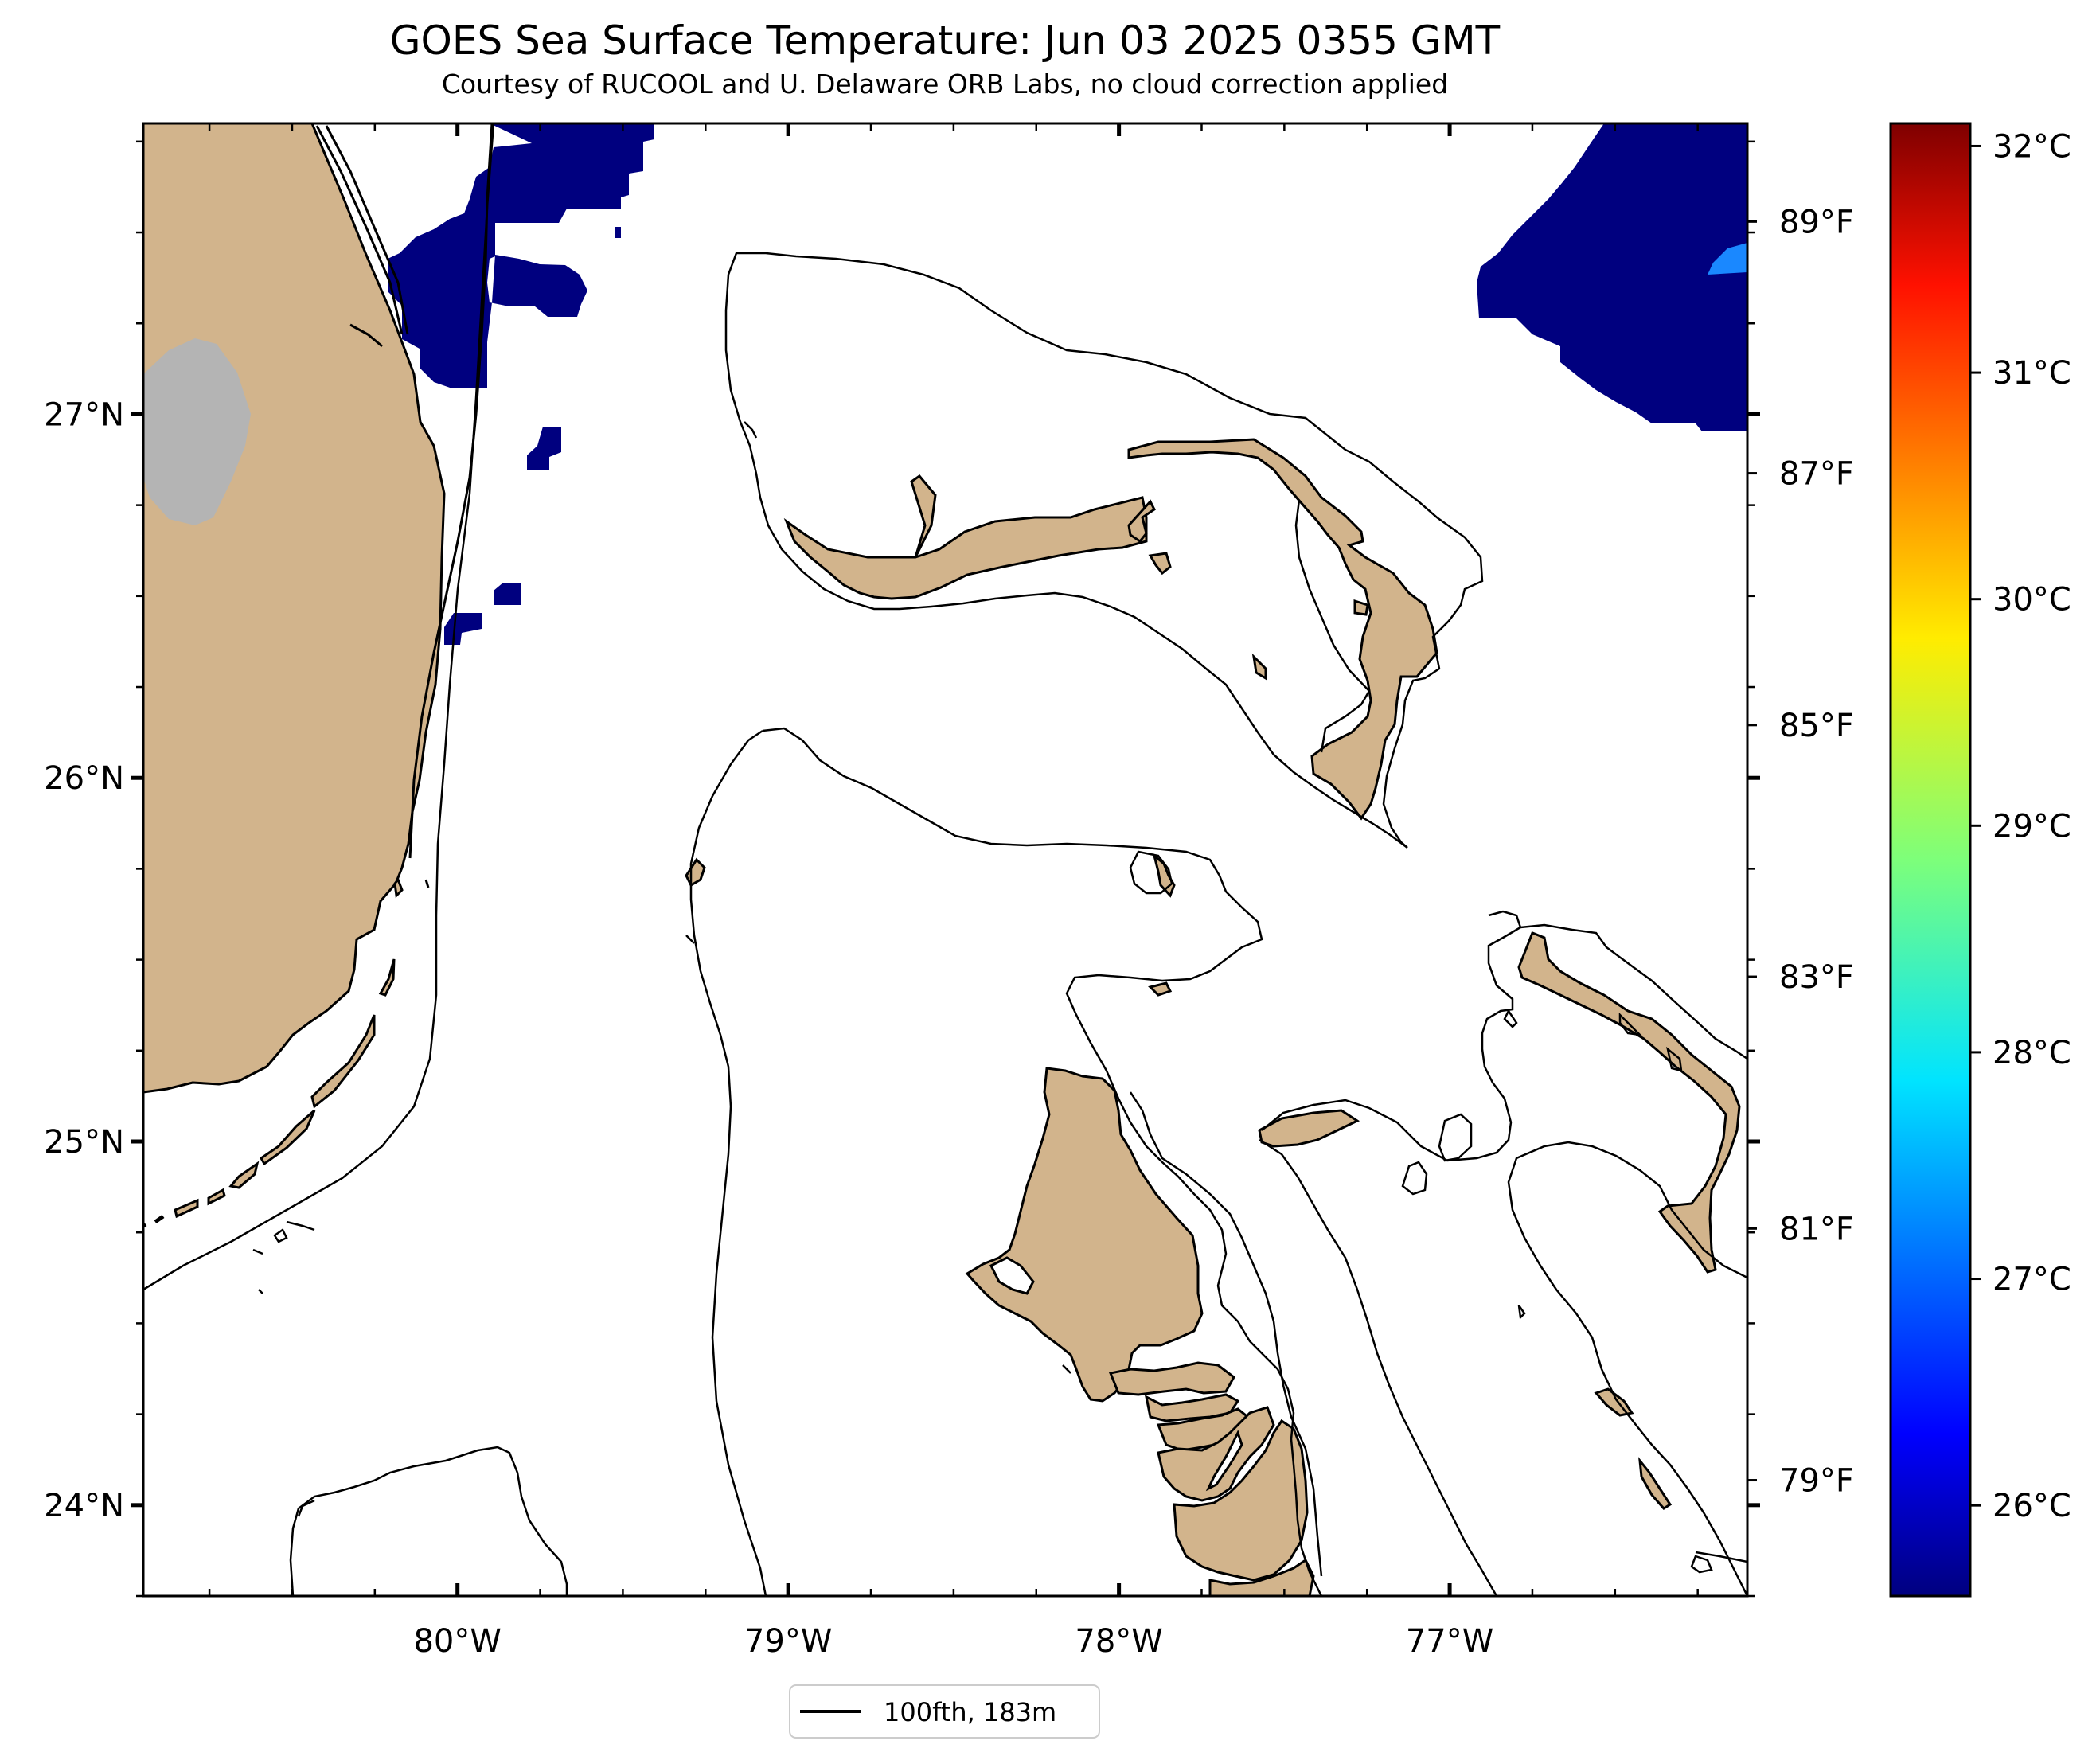  What do you see at coordinates (1012, 1276) in the screenshot?
I see `andros-lake` at bounding box center [1012, 1276].